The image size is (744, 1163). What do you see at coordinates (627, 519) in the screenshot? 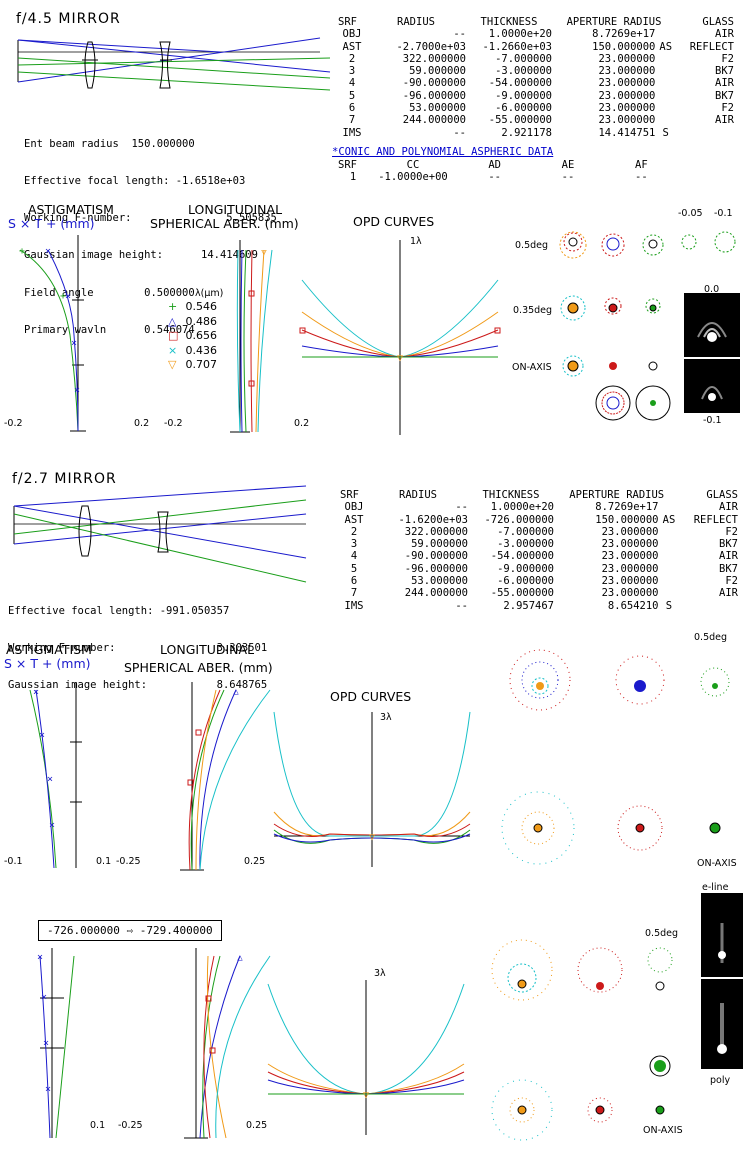
I see `table-cell: 150.000000` at bounding box center [627, 519].